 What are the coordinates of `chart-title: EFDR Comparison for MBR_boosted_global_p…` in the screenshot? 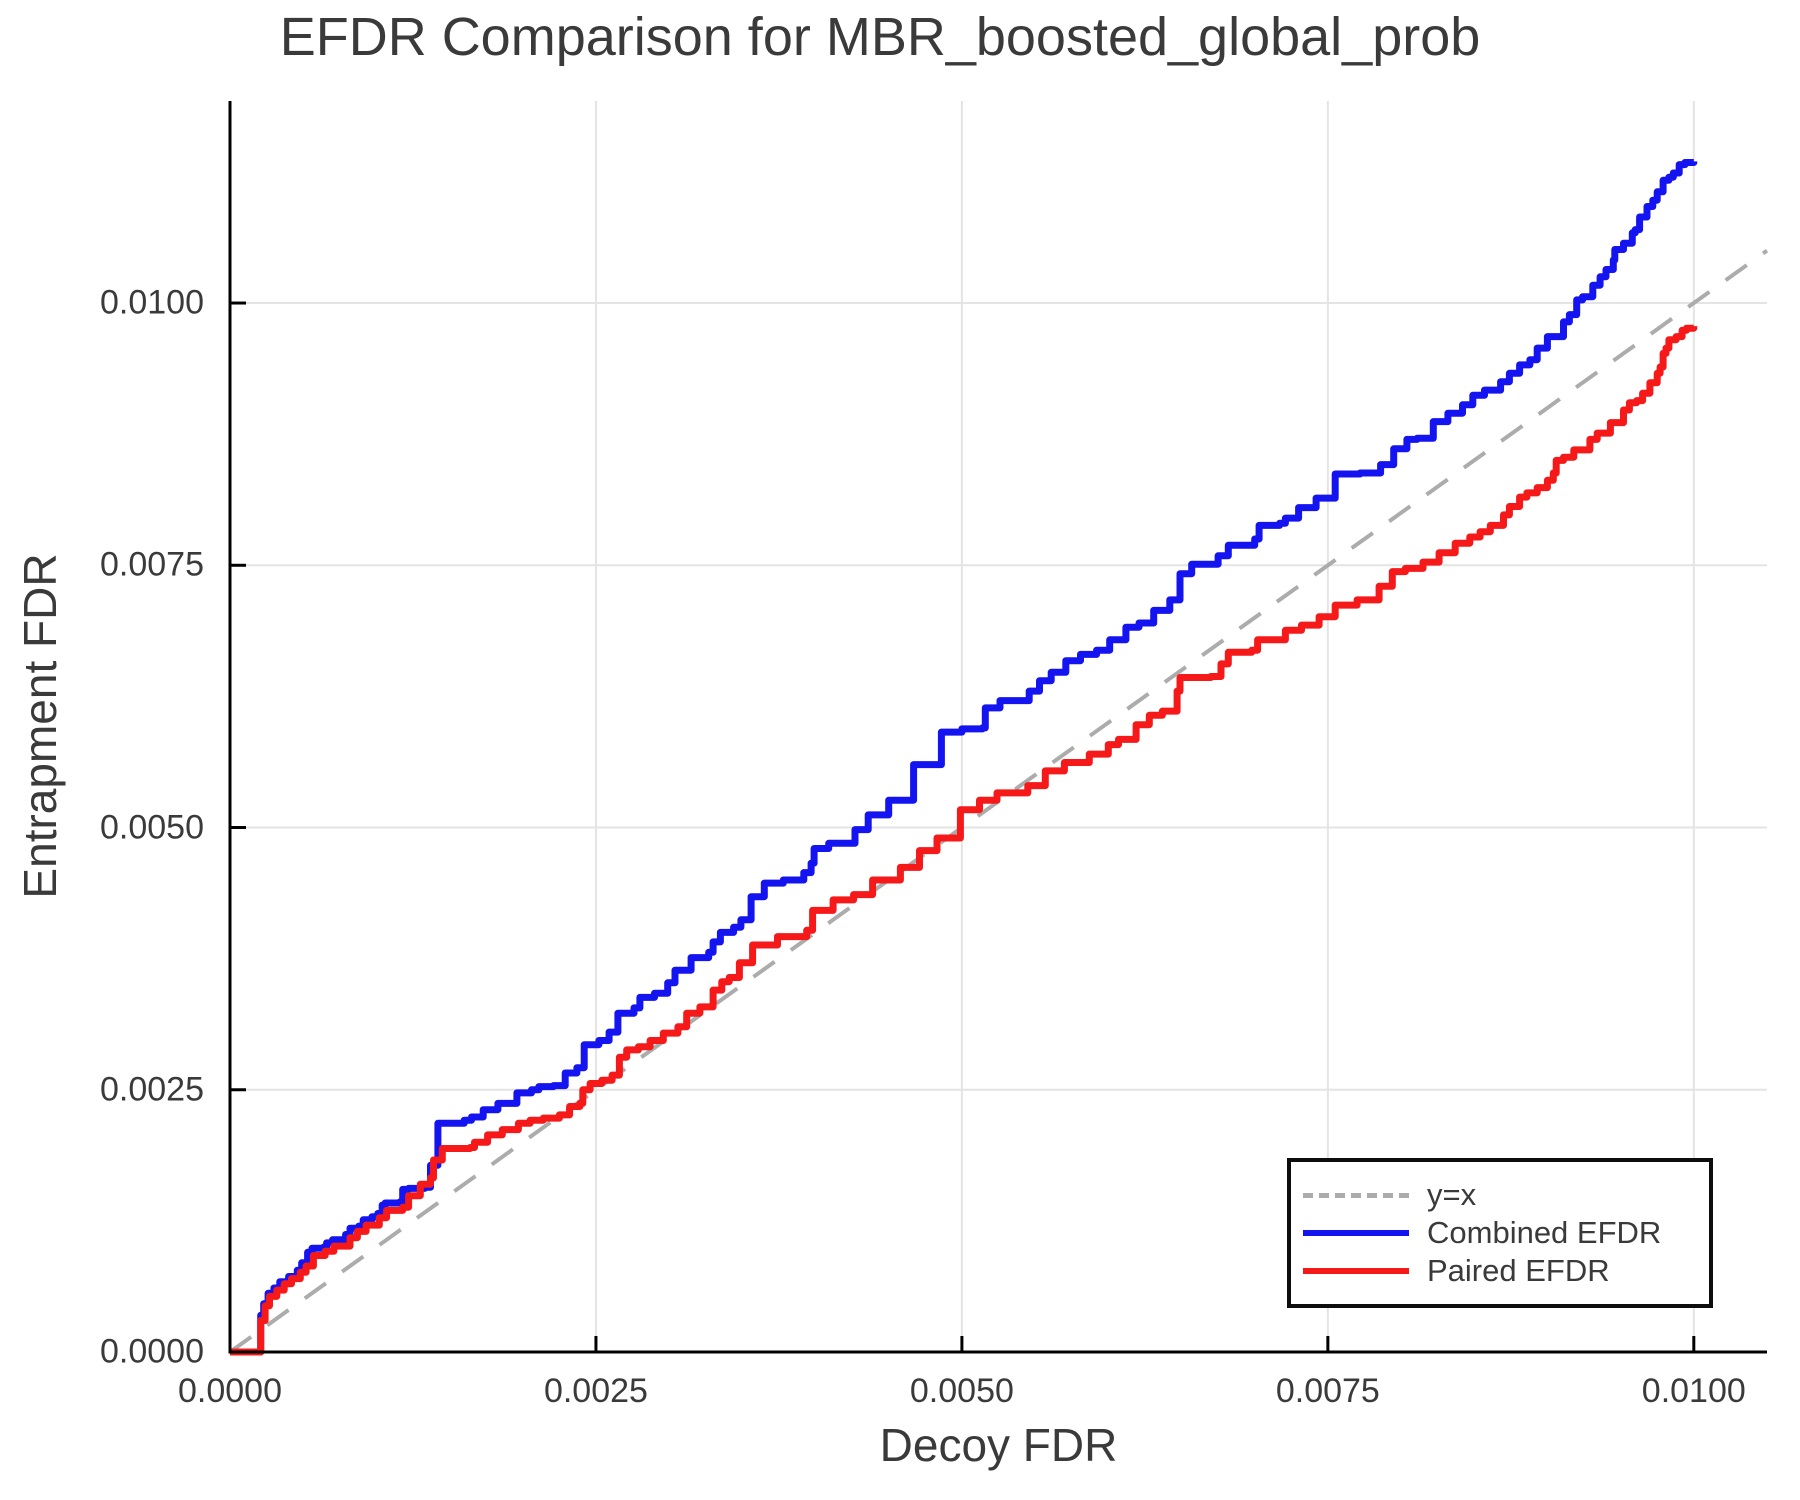 It's located at (880, 37).